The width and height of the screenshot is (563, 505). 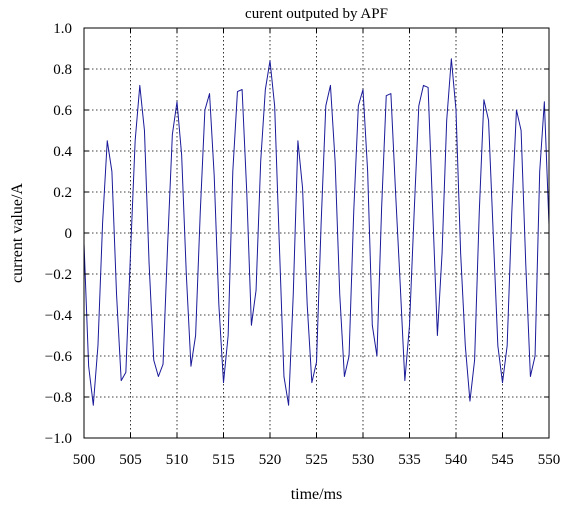 What do you see at coordinates (223, 460) in the screenshot?
I see `x-tick-label: 515` at bounding box center [223, 460].